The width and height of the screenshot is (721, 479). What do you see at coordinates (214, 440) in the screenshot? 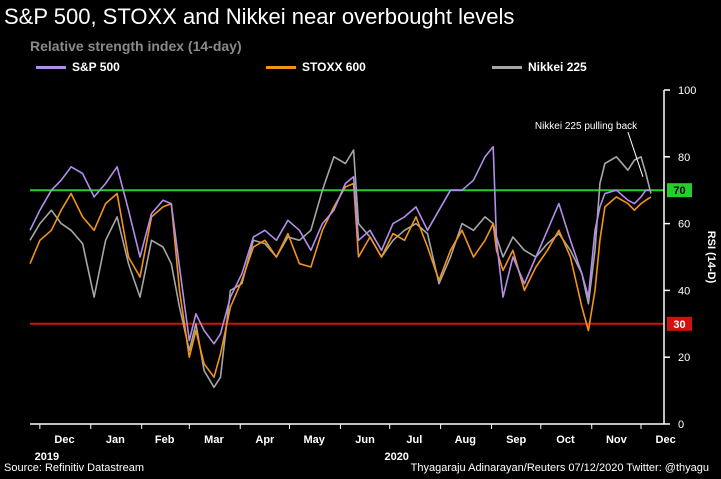
I see `x-tick-label: Mar` at bounding box center [214, 440].